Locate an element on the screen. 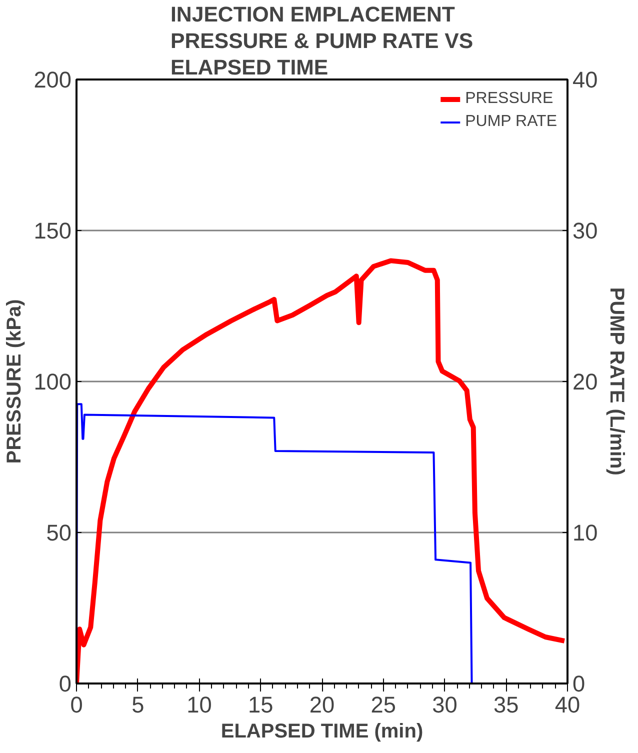 The width and height of the screenshot is (638, 753). chart-title: INJECTION EMPLACEMENT PRESSURE & PUMP RATE VS ELAPSED TIME is located at coordinates (322, 41).